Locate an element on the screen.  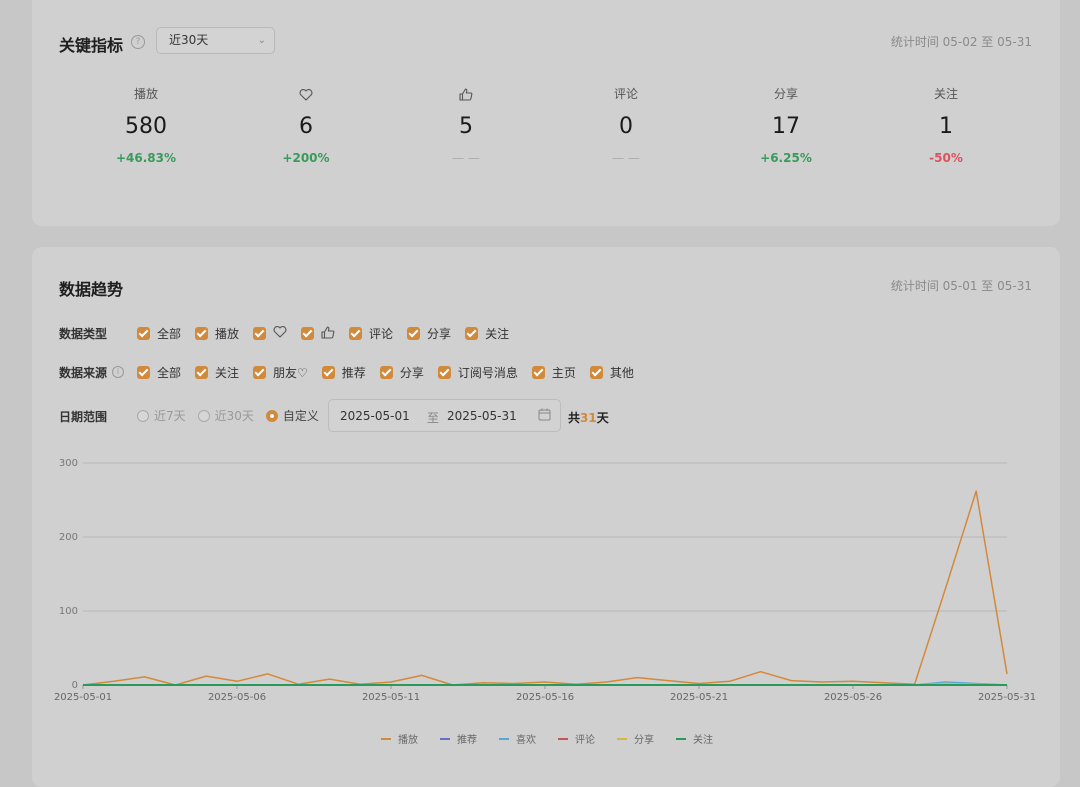
type-row-item: 关注 is located at coordinates (487, 333).